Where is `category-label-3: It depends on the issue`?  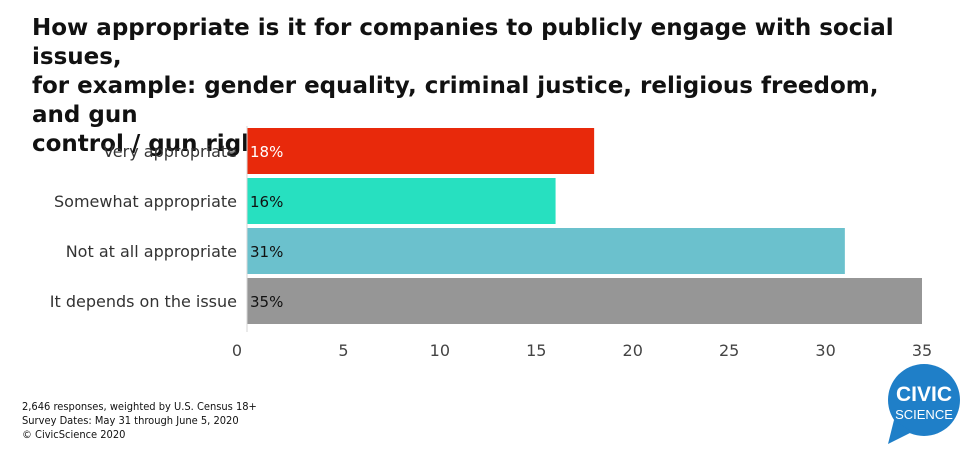
category-label-3: It depends on the issue is located at coordinates (143, 301).